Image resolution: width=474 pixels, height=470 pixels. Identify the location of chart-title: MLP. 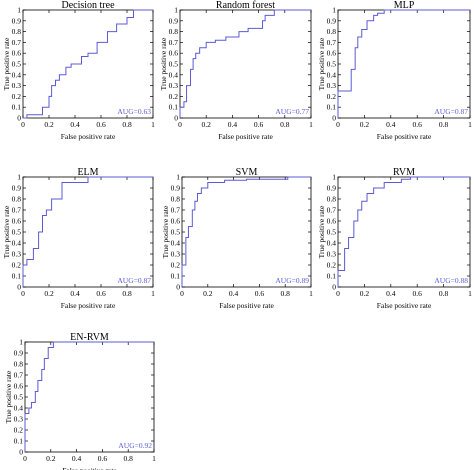
(404, 5).